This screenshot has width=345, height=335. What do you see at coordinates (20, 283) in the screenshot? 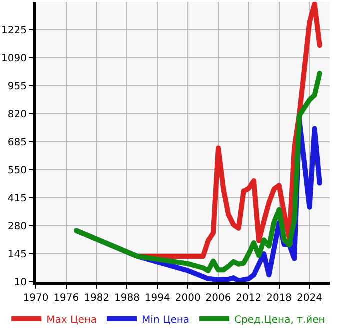
I see `y-tick-label: 10` at bounding box center [20, 283].